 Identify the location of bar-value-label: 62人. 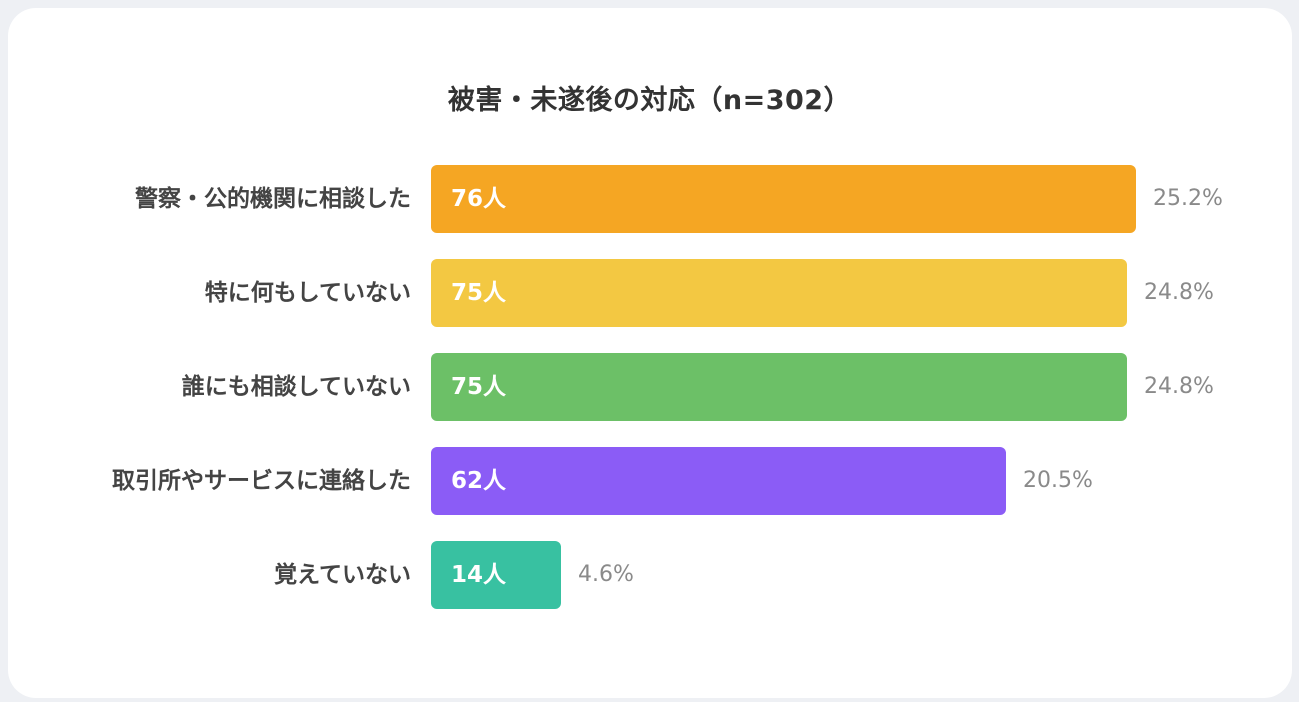
(479, 481).